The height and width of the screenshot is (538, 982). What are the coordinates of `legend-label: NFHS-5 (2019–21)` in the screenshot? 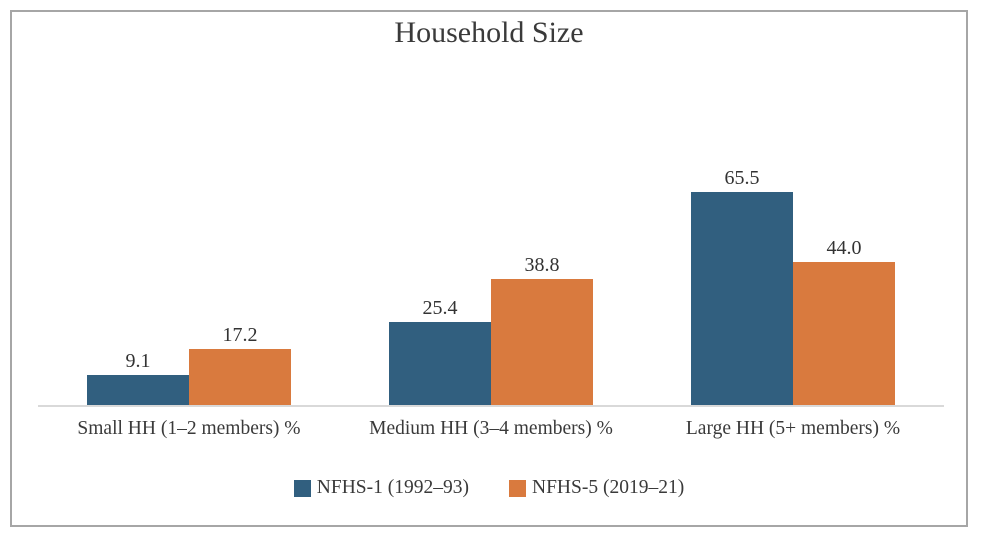 It's located at (608, 487).